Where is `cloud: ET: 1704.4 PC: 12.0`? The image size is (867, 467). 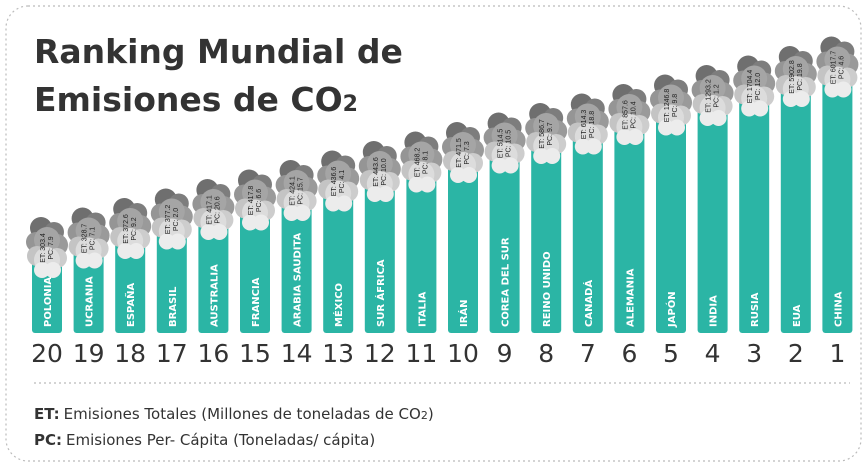
cloud: ET: 1704.4 PC: 12.0 is located at coordinates (754, 86).